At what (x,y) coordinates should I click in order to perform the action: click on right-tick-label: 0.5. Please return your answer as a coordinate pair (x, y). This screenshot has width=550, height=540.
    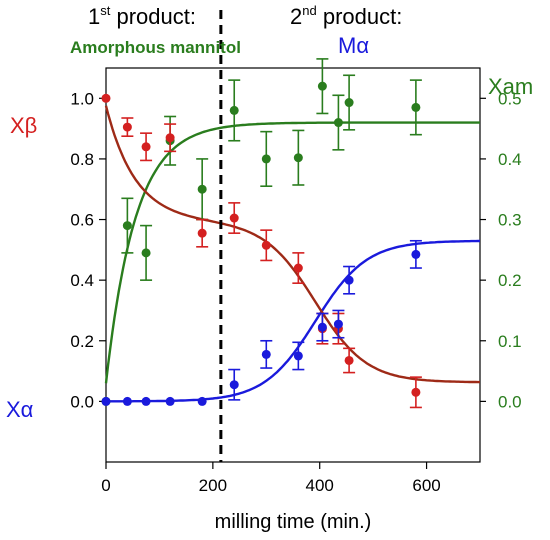
    Looking at the image, I should click on (510, 98).